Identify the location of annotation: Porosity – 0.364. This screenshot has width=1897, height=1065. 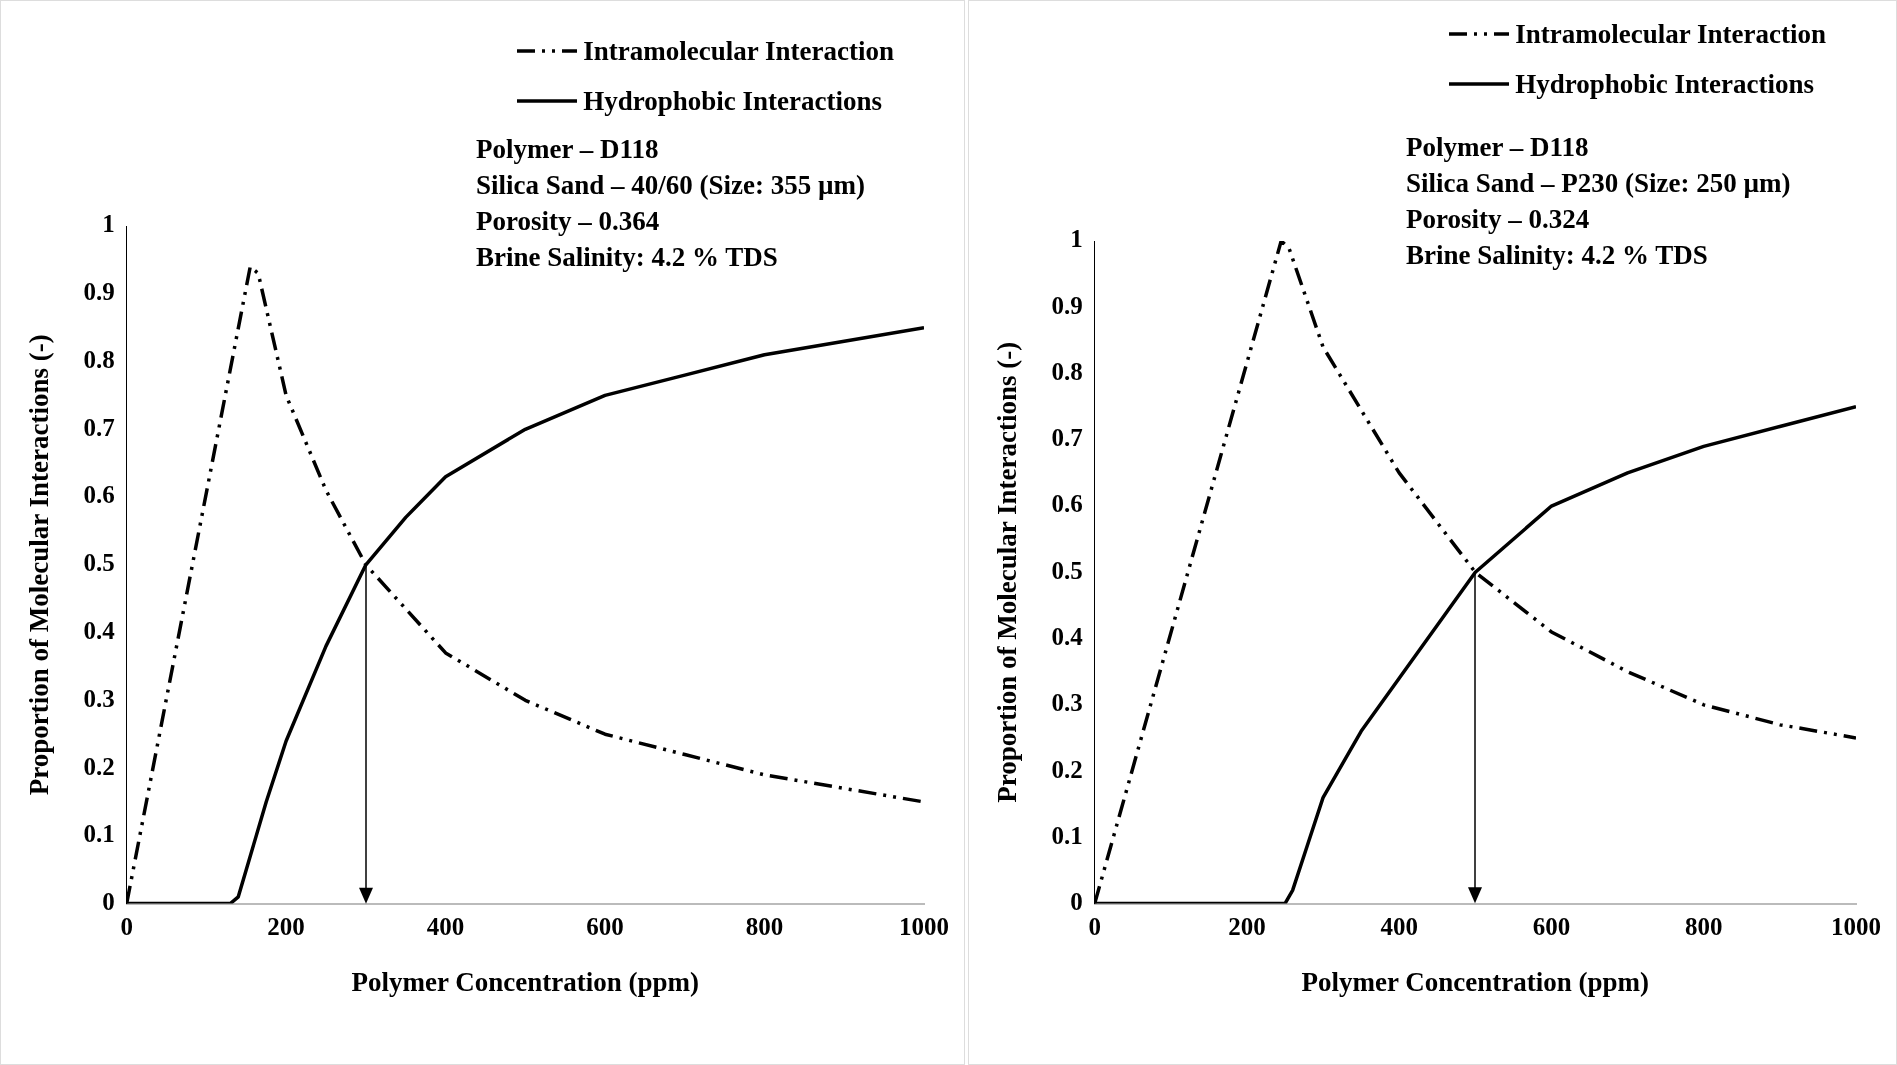
(568, 221).